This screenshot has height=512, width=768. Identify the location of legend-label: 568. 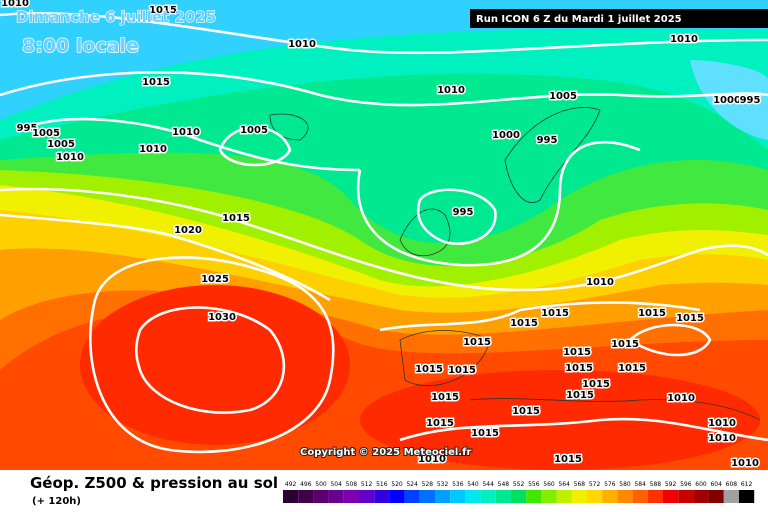
(580, 484).